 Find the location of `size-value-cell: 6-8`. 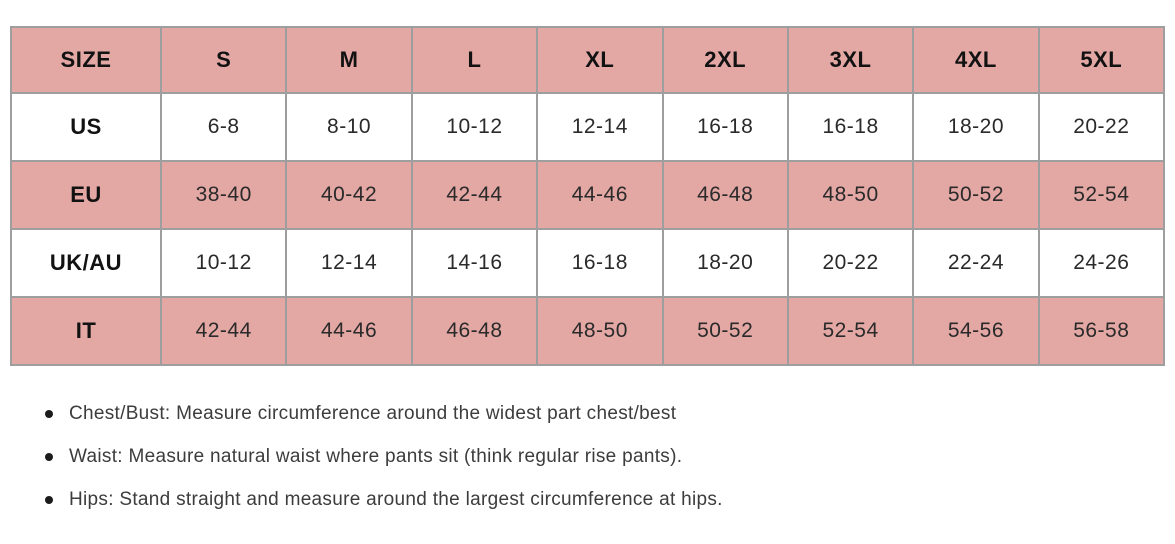

size-value-cell: 6-8 is located at coordinates (223, 127).